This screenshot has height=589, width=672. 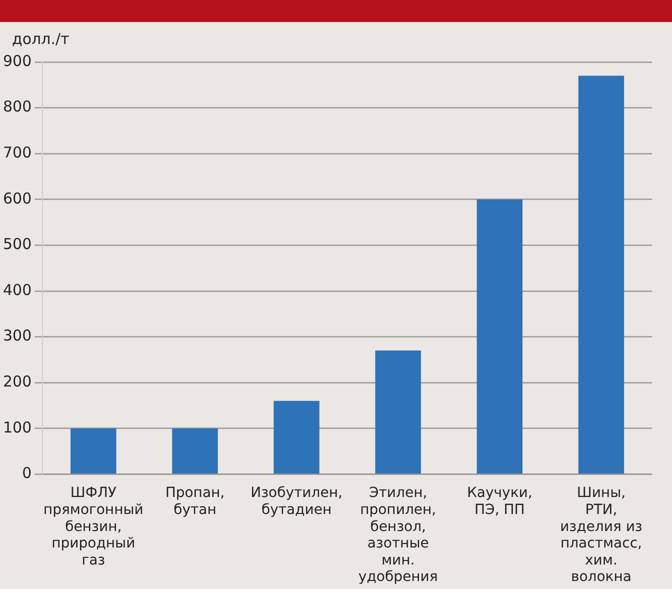 I want to click on x-tick-label: Этилен, пропилен, бензол, азотные мин. удобрения, so click(x=398, y=535).